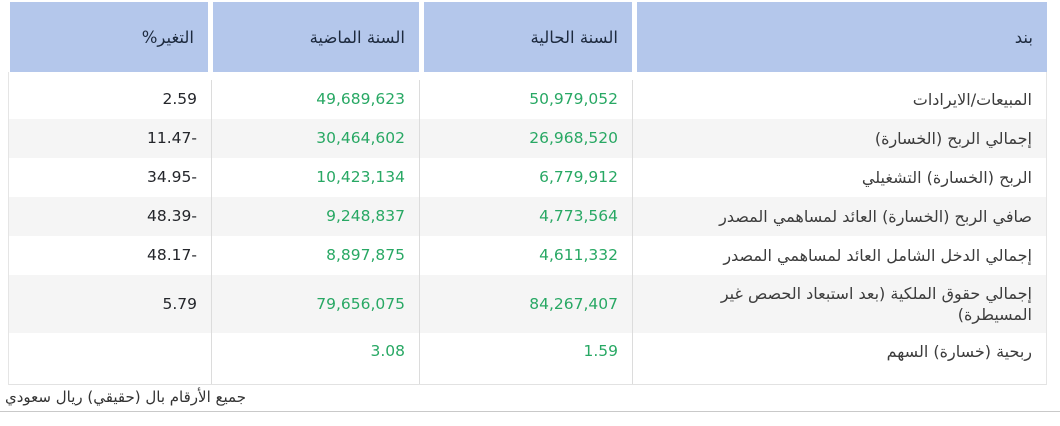 The width and height of the screenshot is (1060, 426). What do you see at coordinates (110, 138) in the screenshot?
I see `change-percent-value: -11.47` at bounding box center [110, 138].